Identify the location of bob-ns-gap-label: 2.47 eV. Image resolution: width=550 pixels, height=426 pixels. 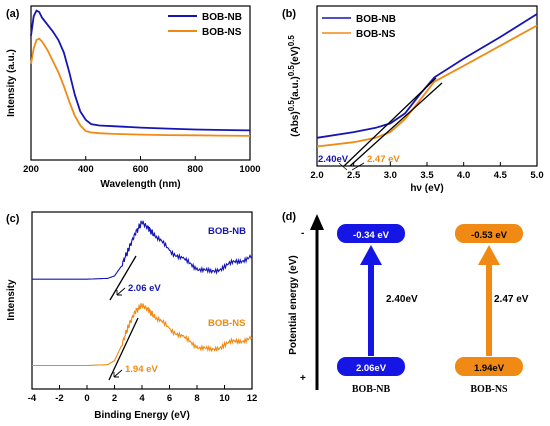
(511, 299).